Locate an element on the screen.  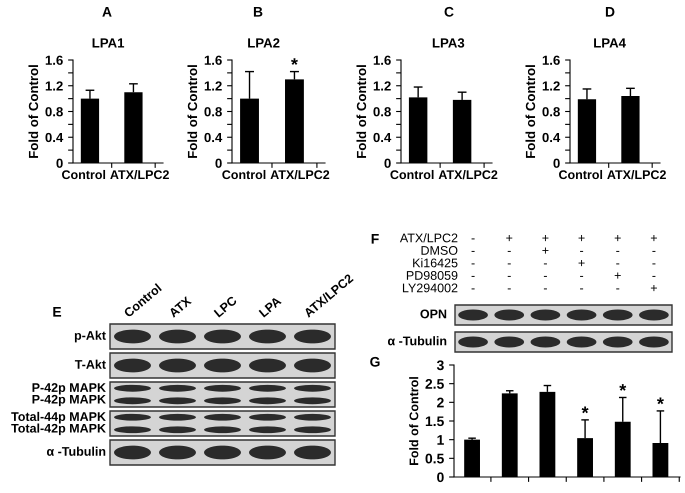
text: F is located at coordinates (375, 239).